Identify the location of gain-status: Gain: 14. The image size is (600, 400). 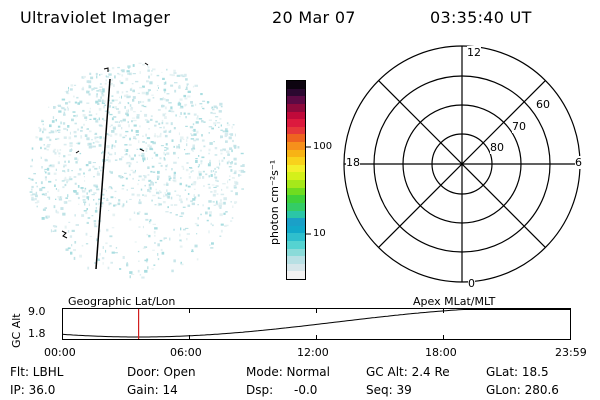
(152, 390).